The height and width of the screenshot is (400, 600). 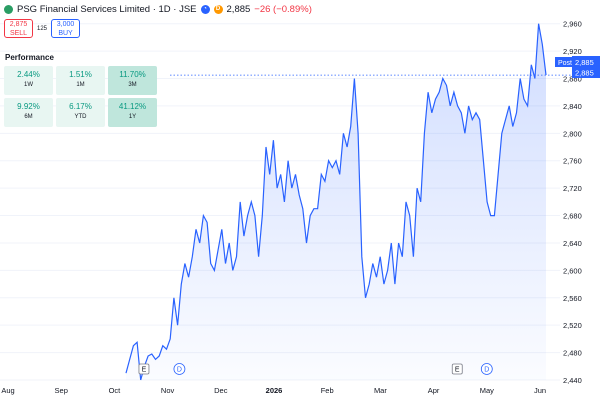 What do you see at coordinates (380, 390) in the screenshot?
I see `x-tick-label: Mar` at bounding box center [380, 390].